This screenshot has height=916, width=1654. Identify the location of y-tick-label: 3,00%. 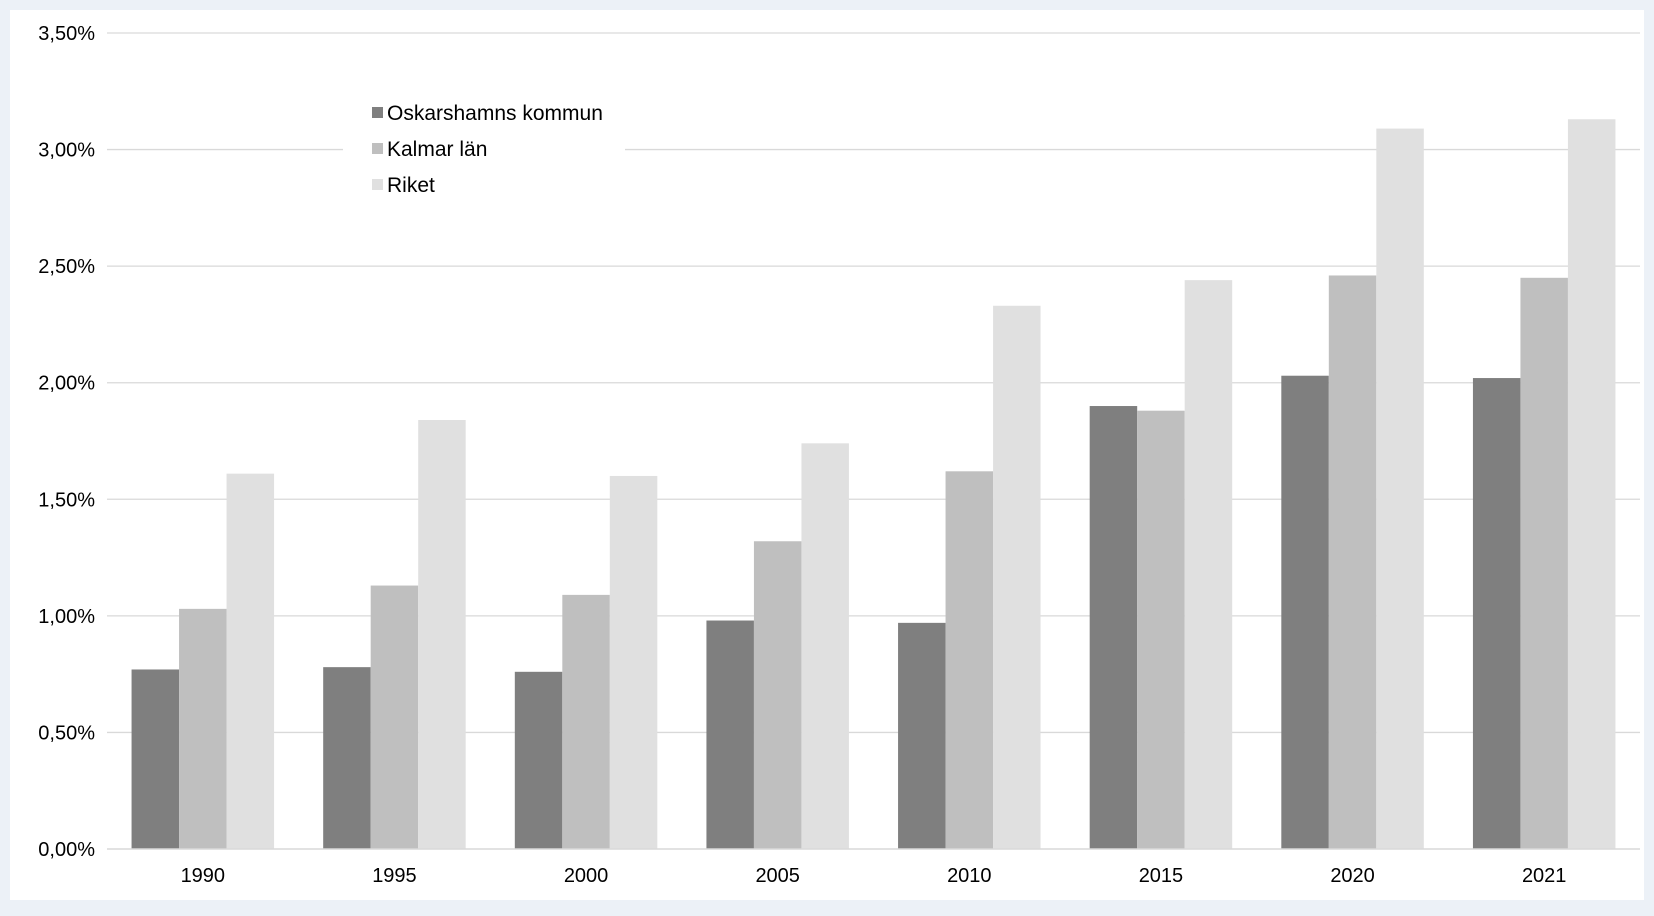
(66, 151).